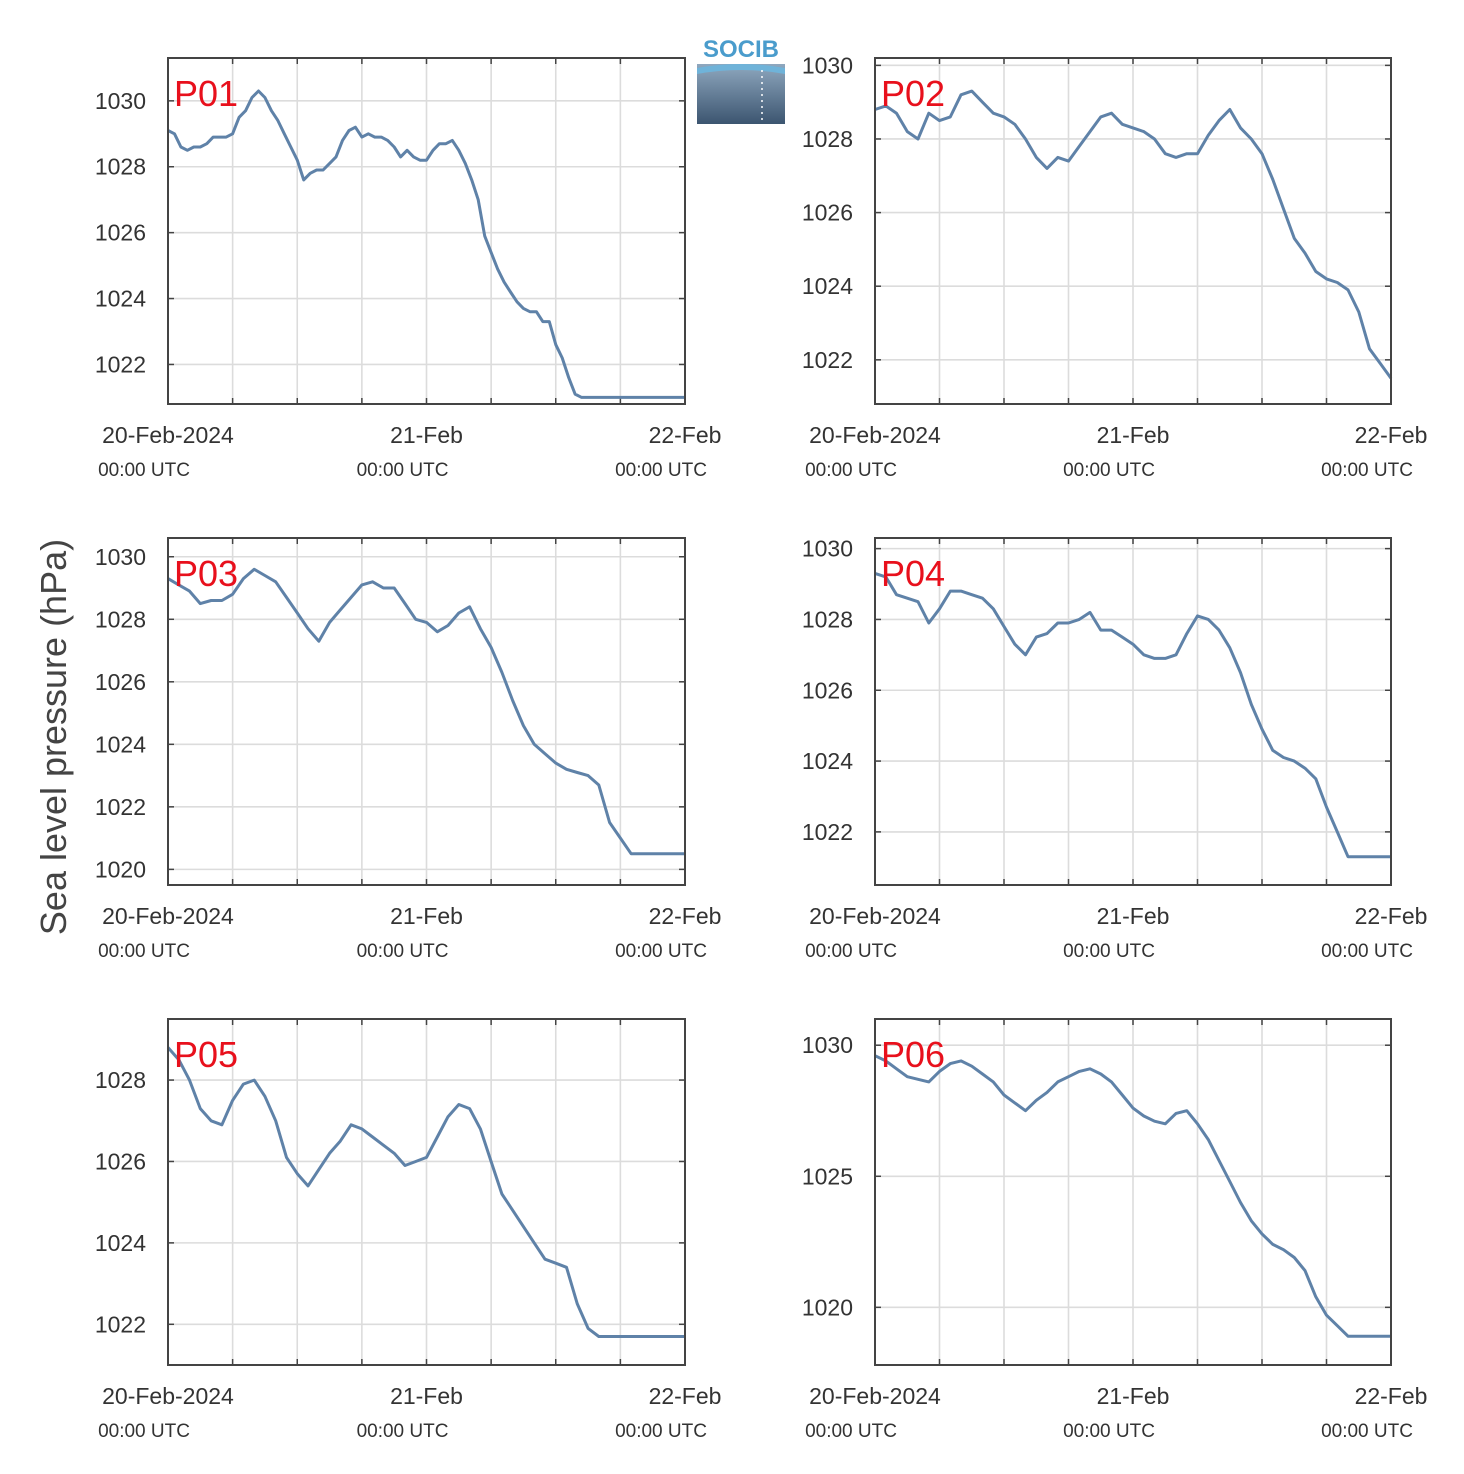  What do you see at coordinates (827, 1176) in the screenshot?
I see `y-tick-label: 1025` at bounding box center [827, 1176].